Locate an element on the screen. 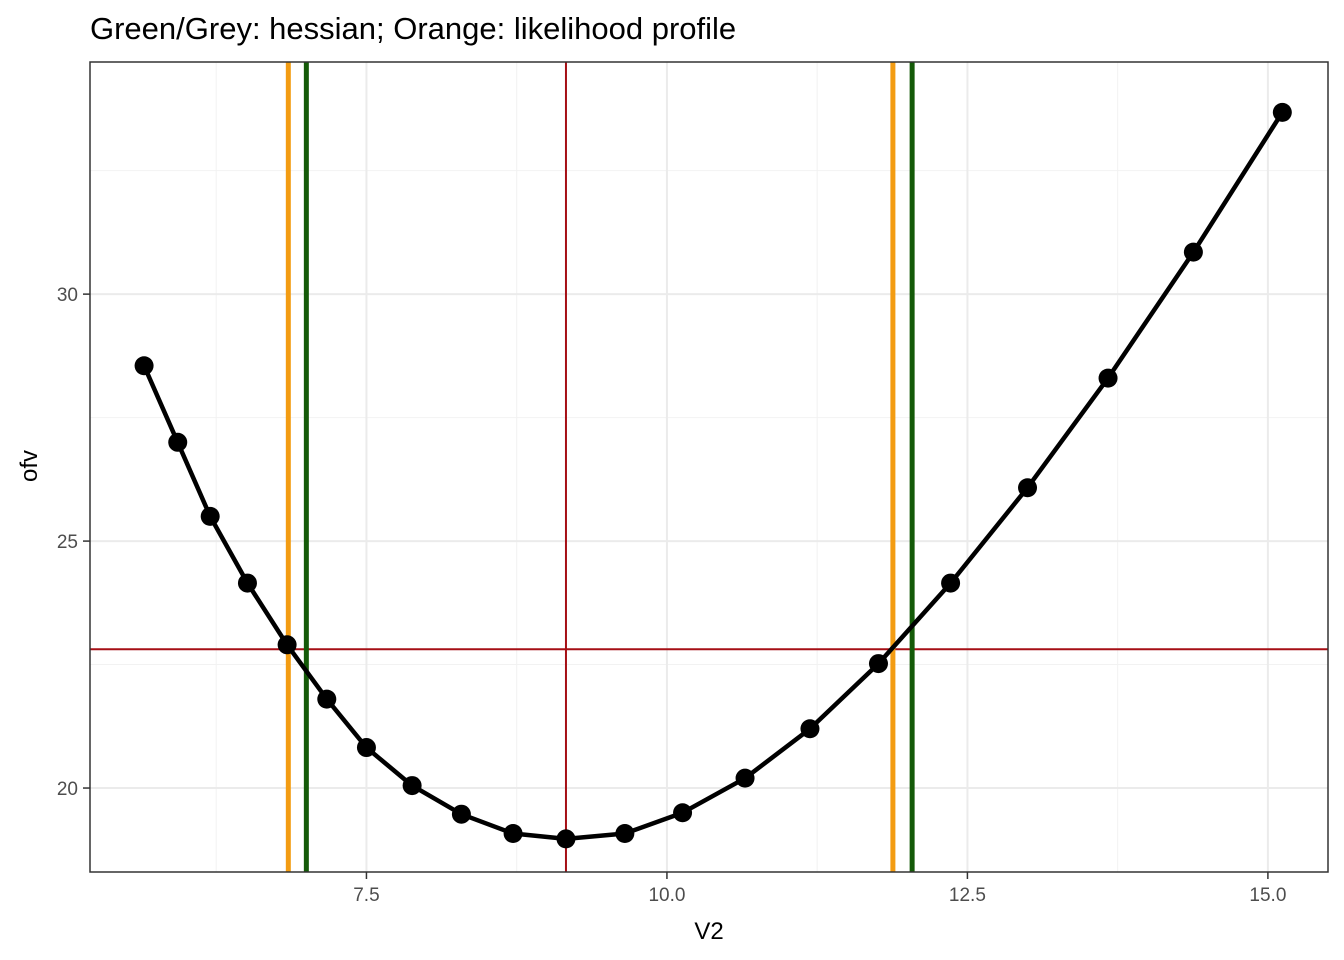  y-axis-title: ofv is located at coordinates (29, 466).